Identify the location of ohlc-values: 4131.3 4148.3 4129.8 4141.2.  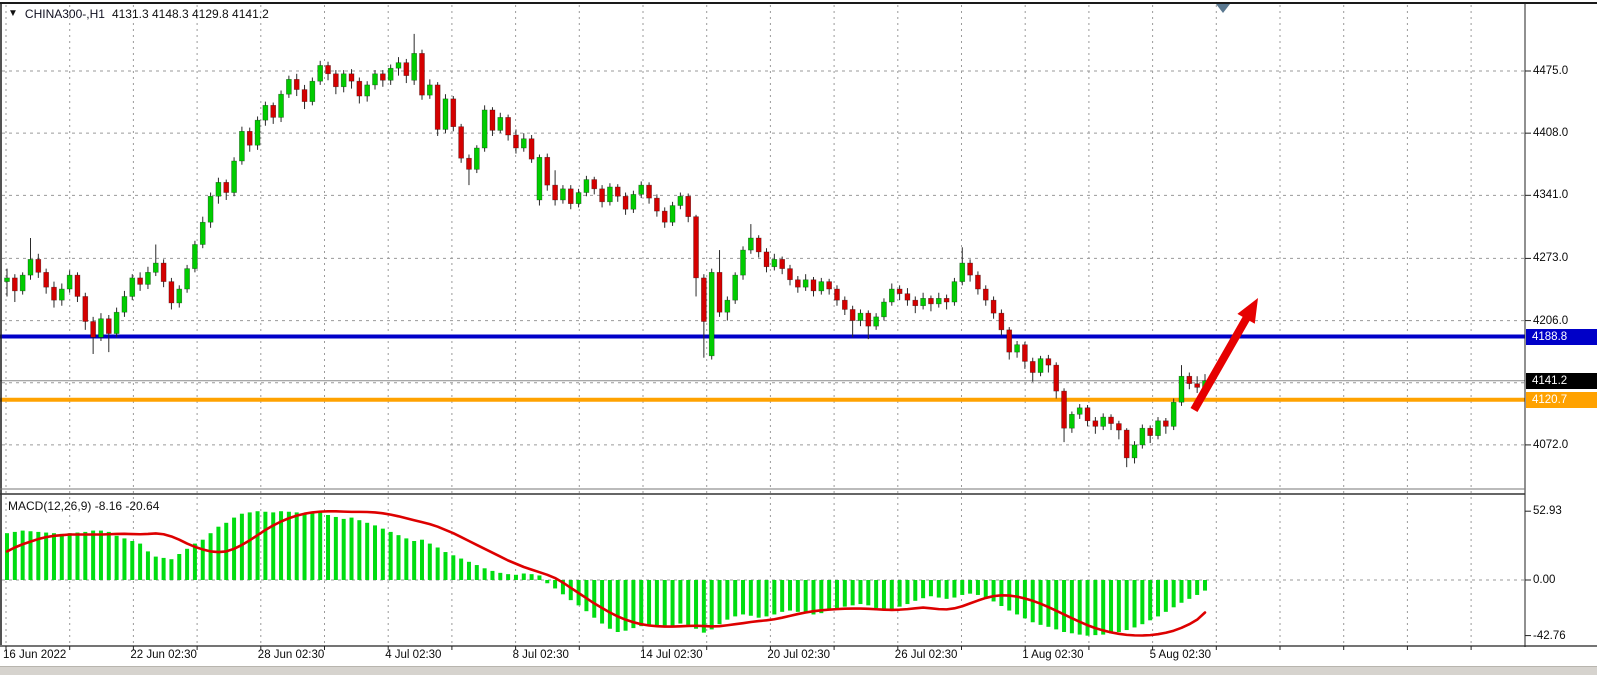
(190, 14).